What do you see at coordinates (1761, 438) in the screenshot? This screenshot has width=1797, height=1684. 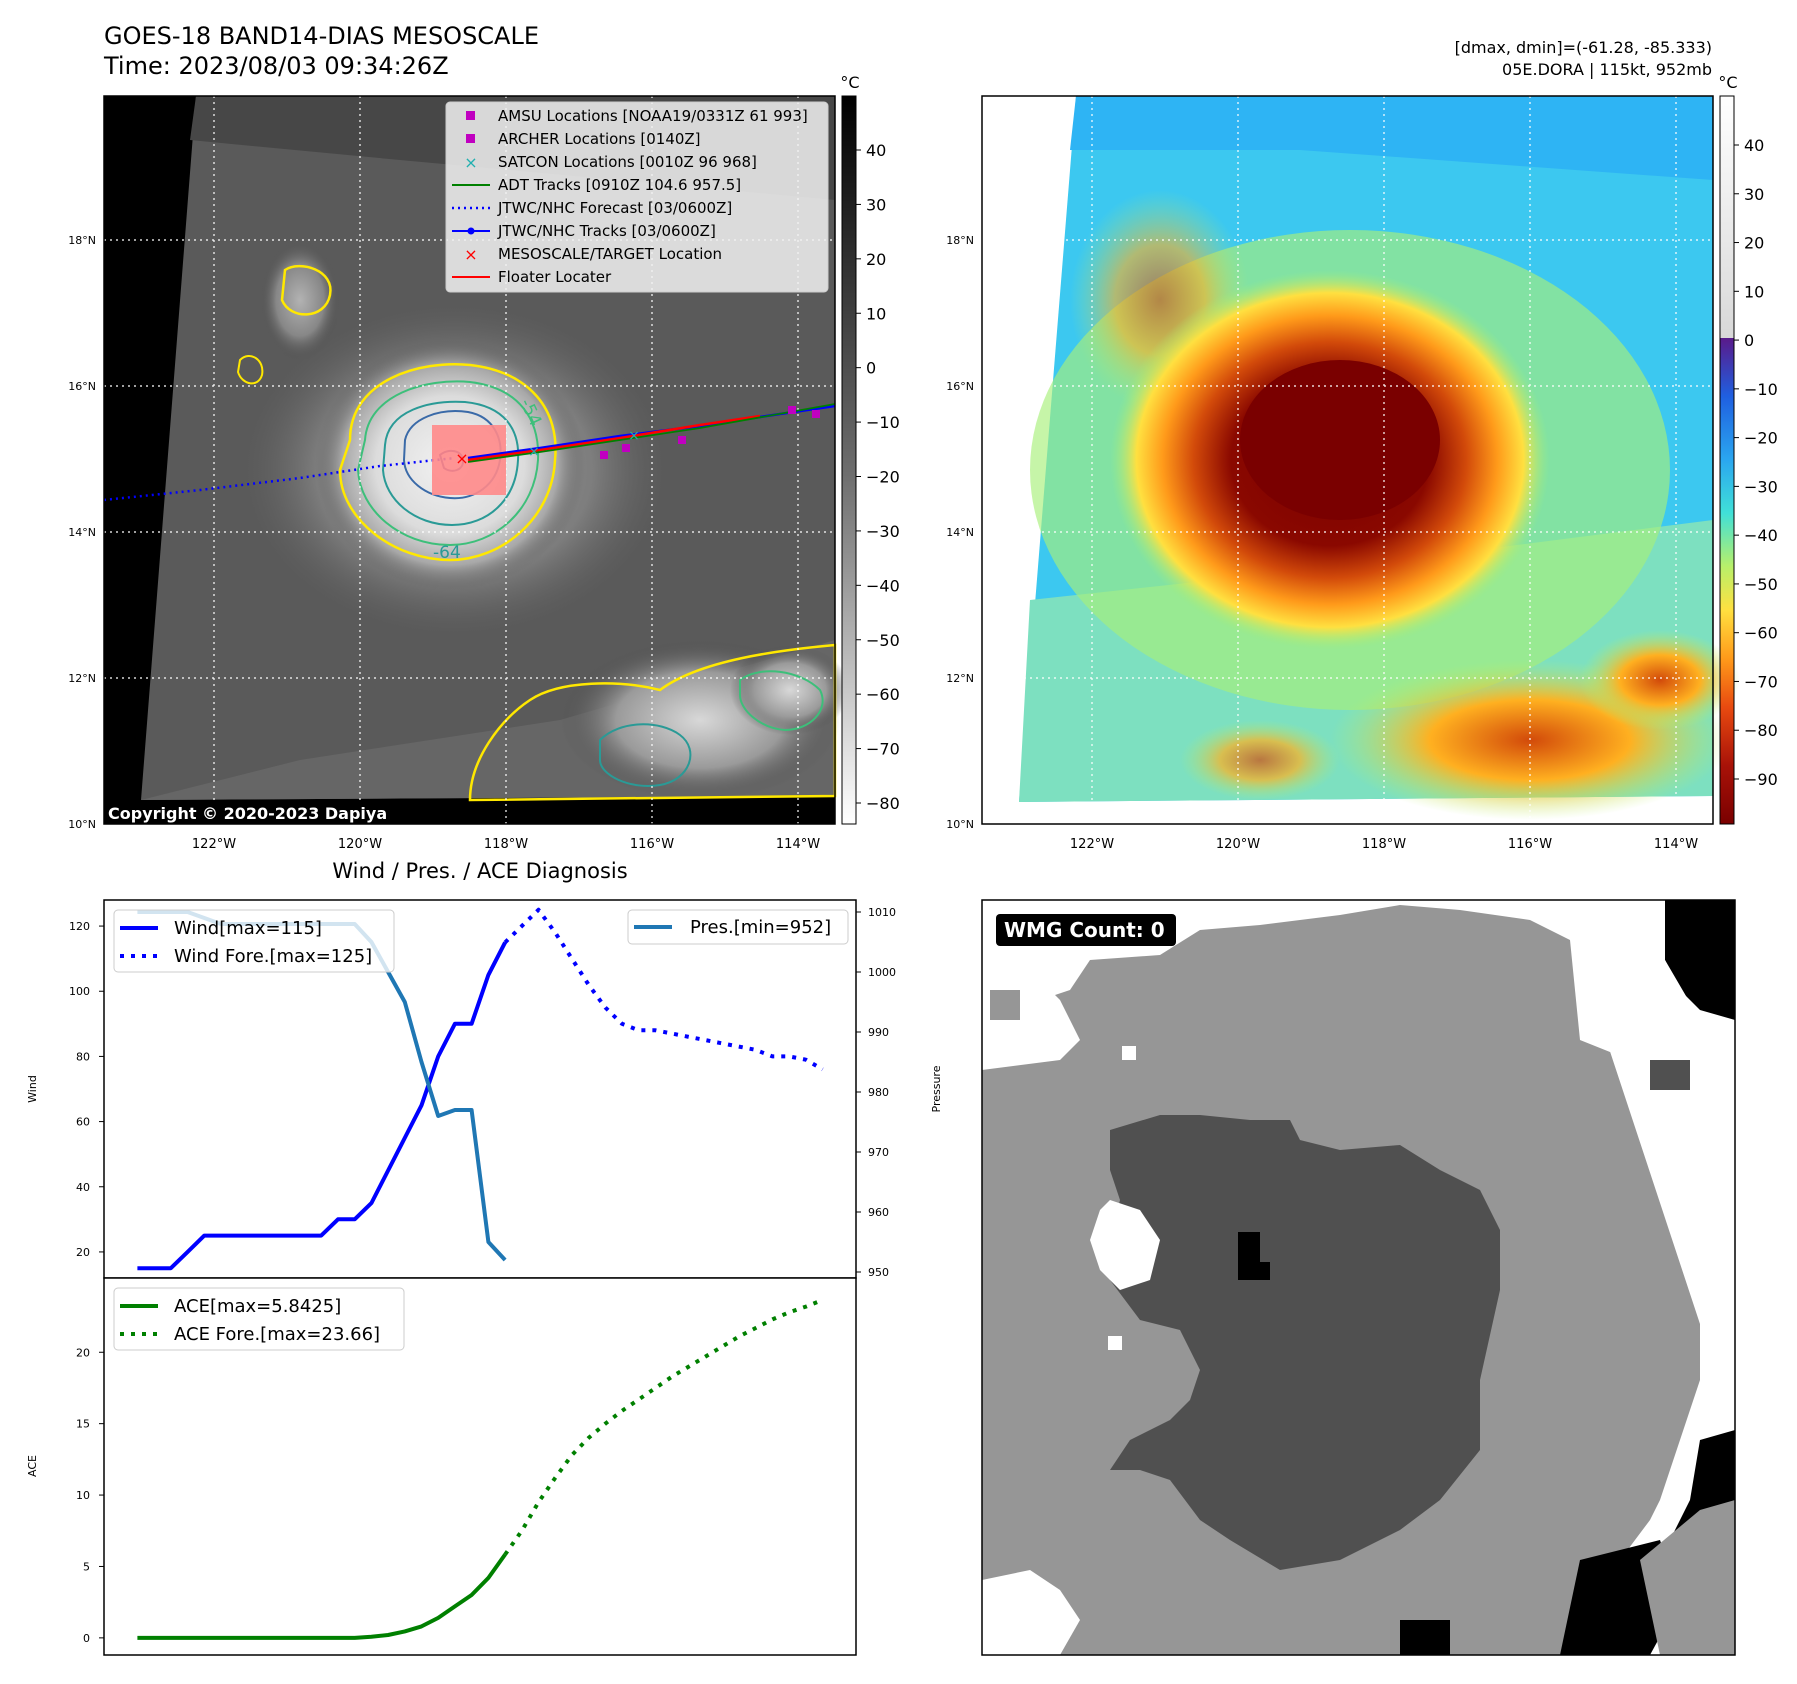 I see `color-colorbar-tick-label: −20` at bounding box center [1761, 438].